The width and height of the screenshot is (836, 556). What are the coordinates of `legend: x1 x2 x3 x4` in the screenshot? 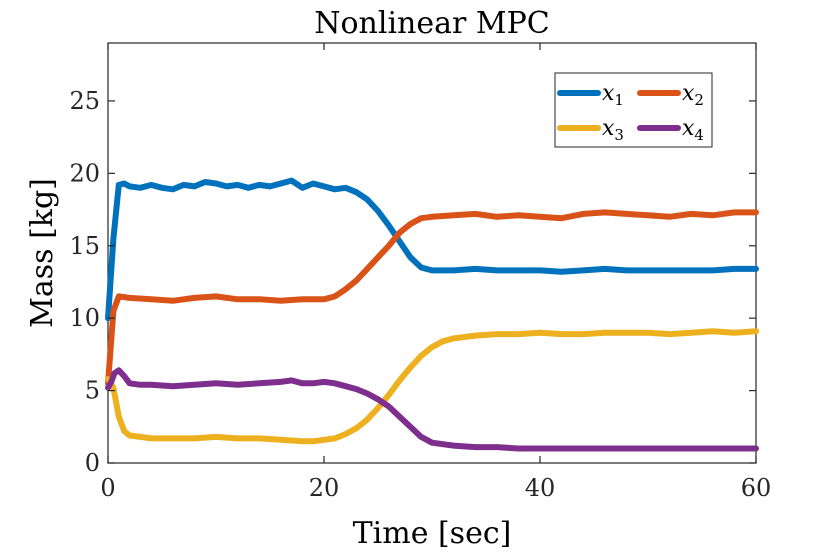 It's located at (633, 110).